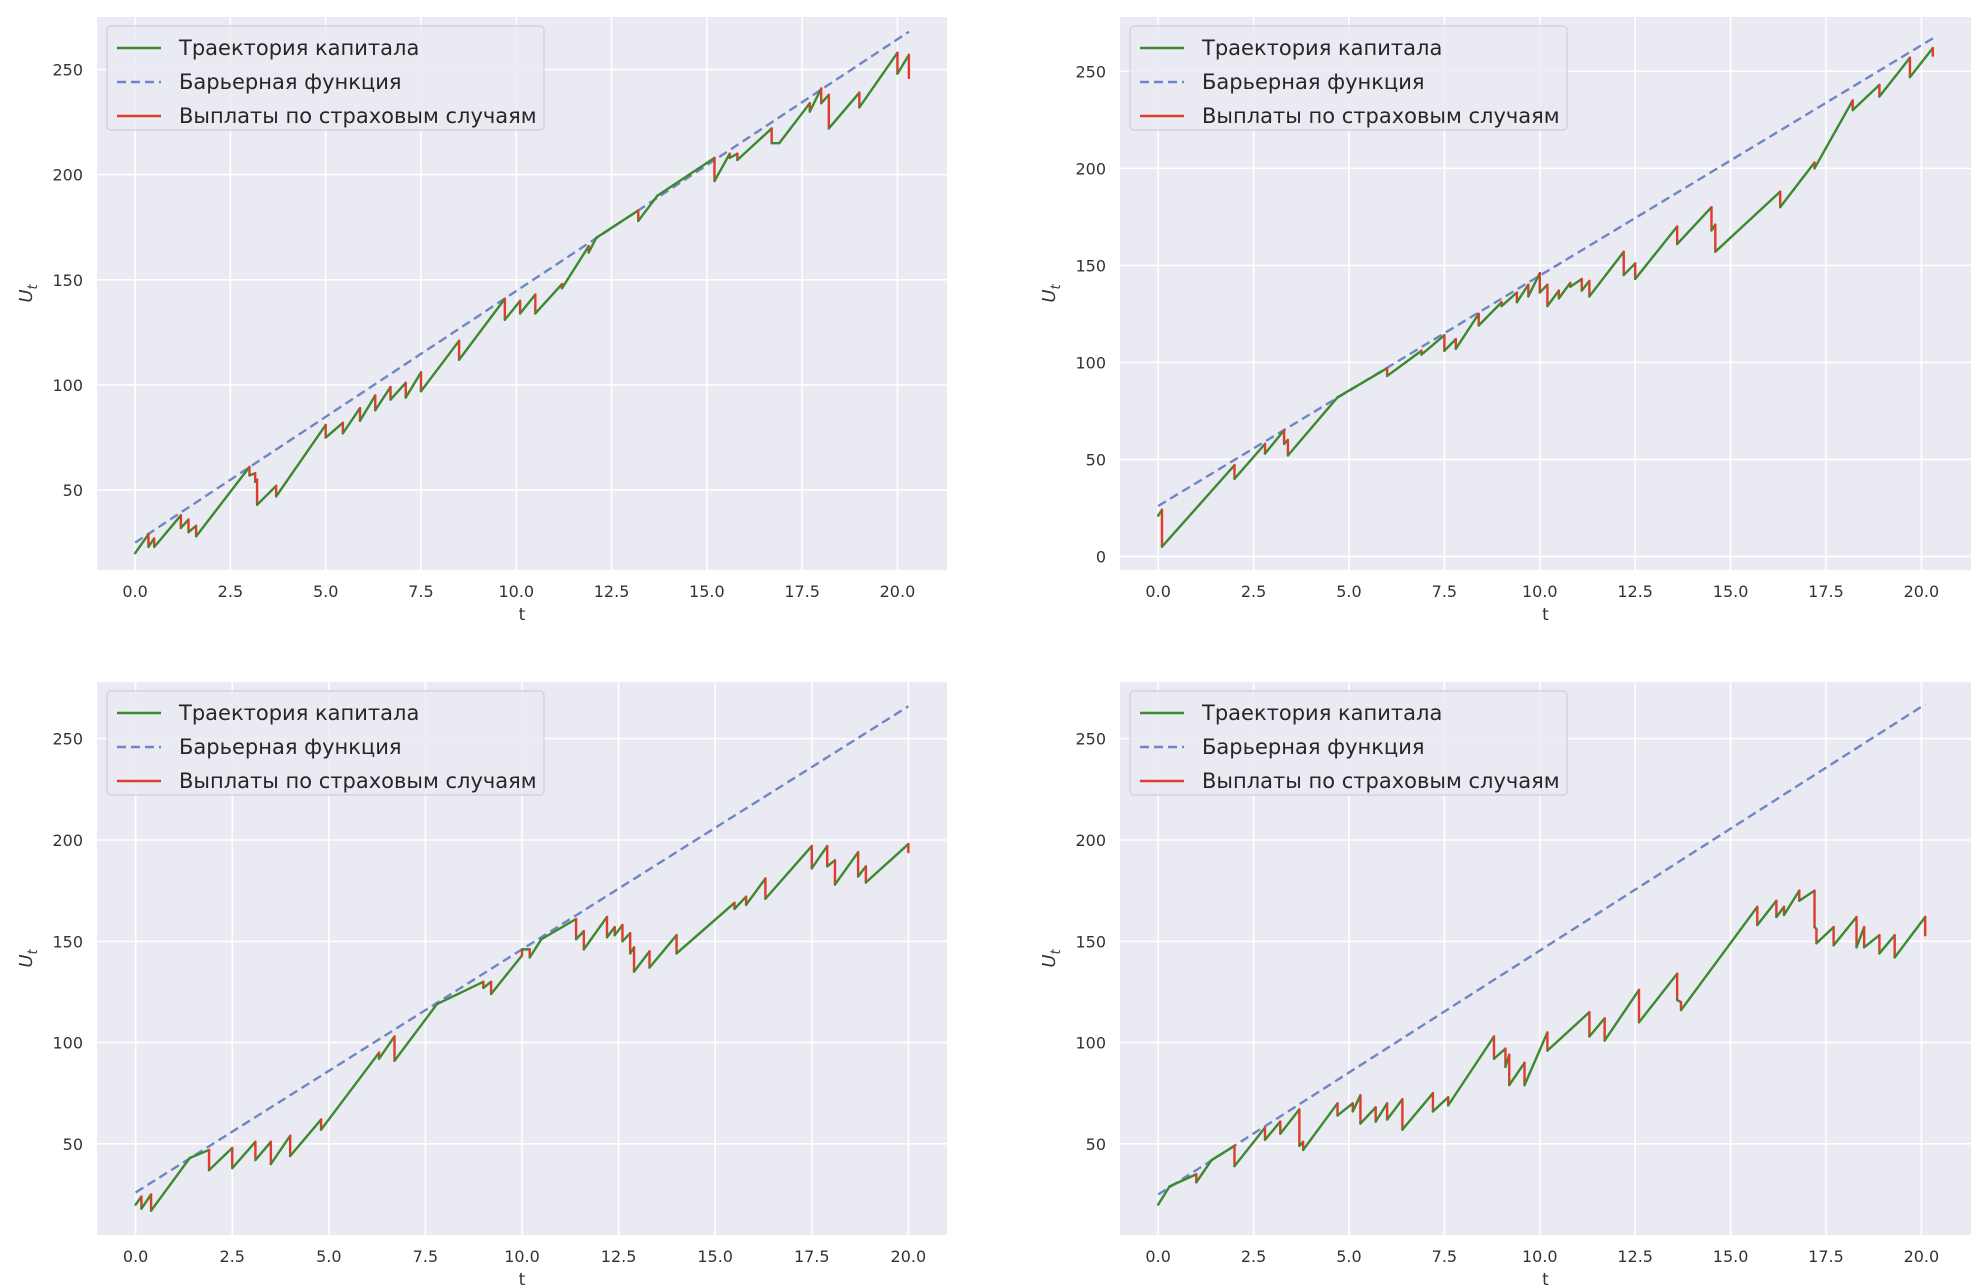 The height and width of the screenshot is (1288, 1988). I want to click on x-tick-label: 7.5, so click(425, 1256).